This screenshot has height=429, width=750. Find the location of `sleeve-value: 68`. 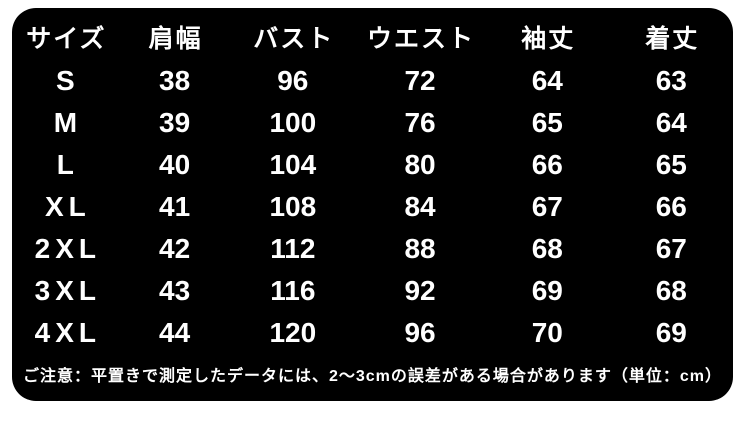

sleeve-value: 68 is located at coordinates (547, 248).